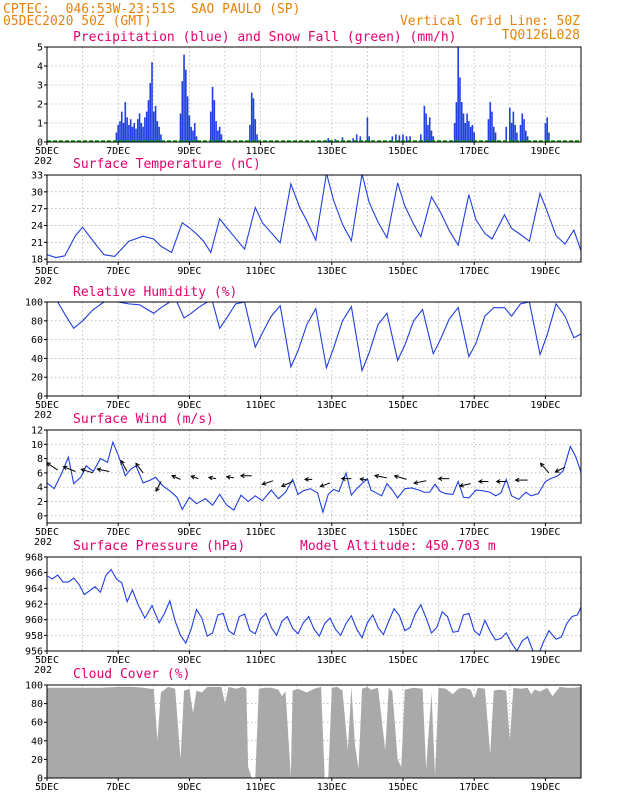 This screenshot has width=618, height=800. What do you see at coordinates (314, 476) in the screenshot?
I see `wind-frame` at bounding box center [314, 476].